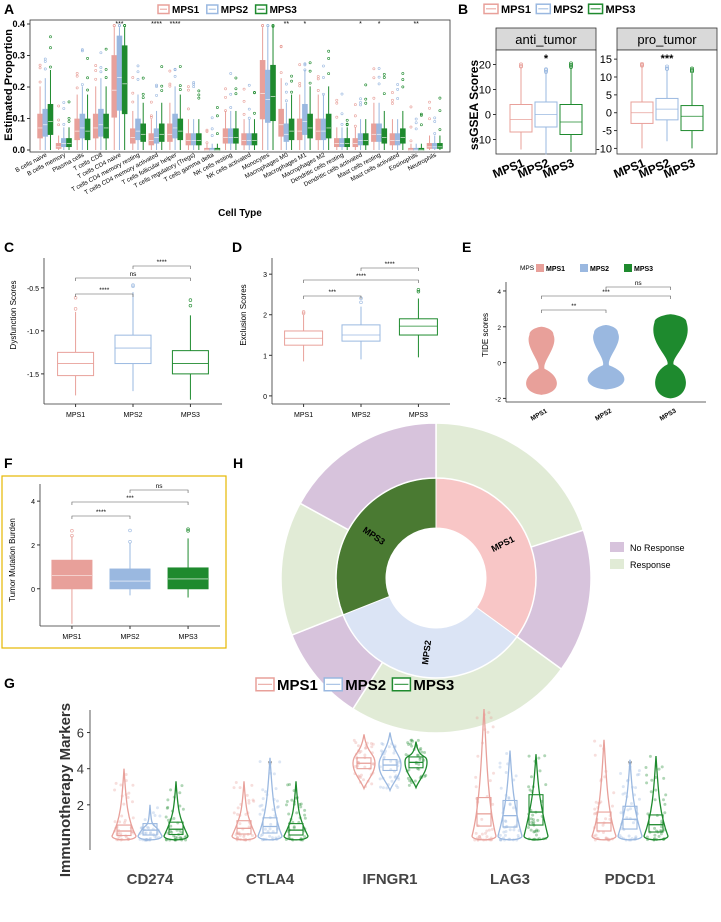 The width and height of the screenshot is (721, 922). What do you see at coordinates (265, 275) in the screenshot?
I see `ytick-label: 3` at bounding box center [265, 275].